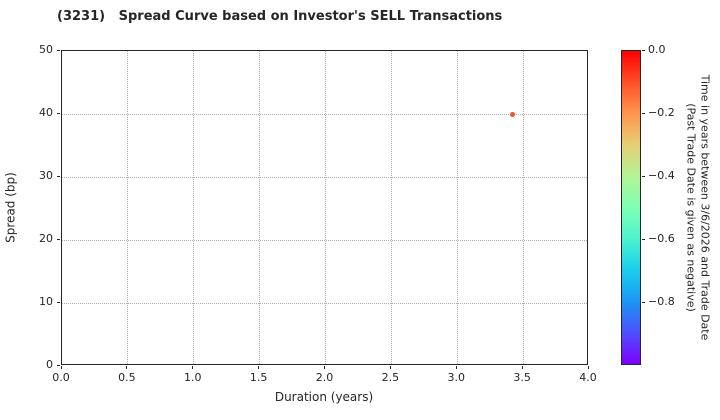  What do you see at coordinates (588, 377) in the screenshot?
I see `x-tick-label: 4.0` at bounding box center [588, 377].